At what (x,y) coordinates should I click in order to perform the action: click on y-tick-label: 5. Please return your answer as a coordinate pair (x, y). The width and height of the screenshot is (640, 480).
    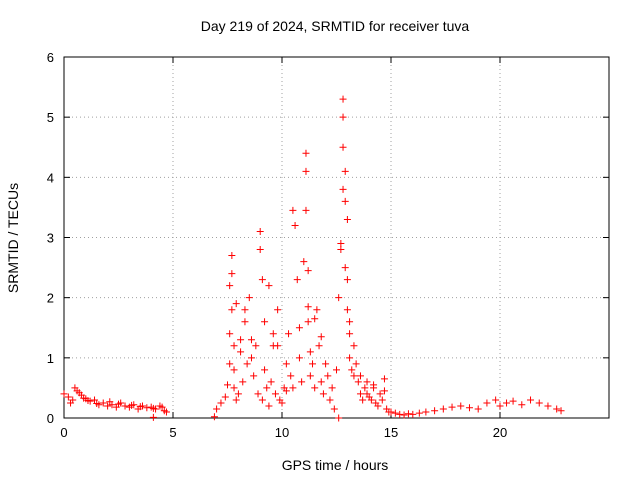
    Looking at the image, I should click on (50, 117).